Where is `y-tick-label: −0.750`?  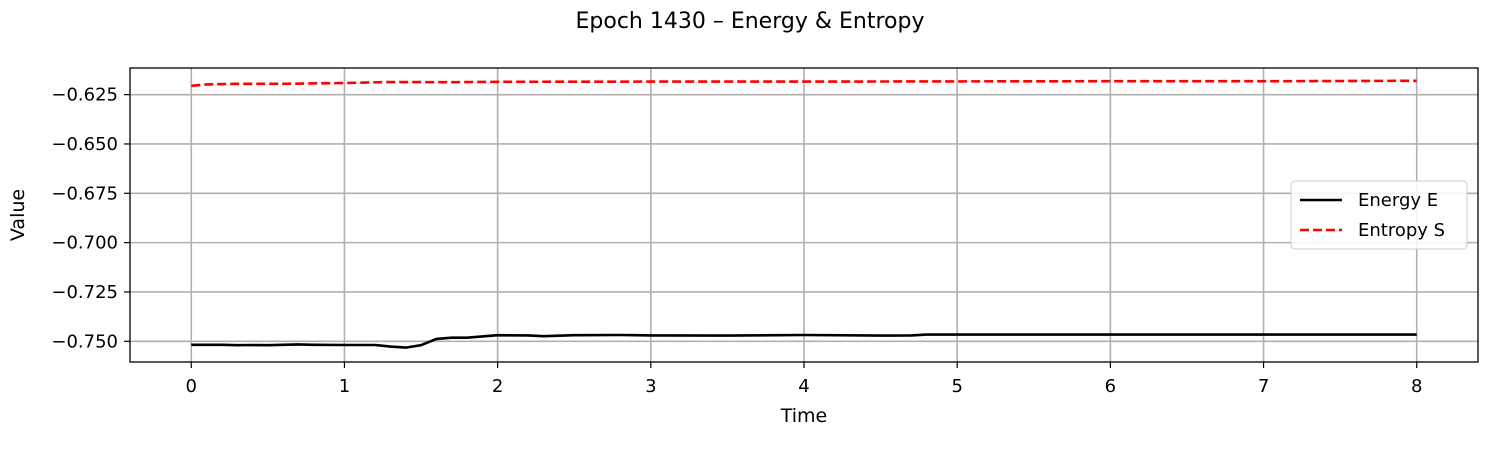
y-tick-label: −0.750 is located at coordinates (84, 341).